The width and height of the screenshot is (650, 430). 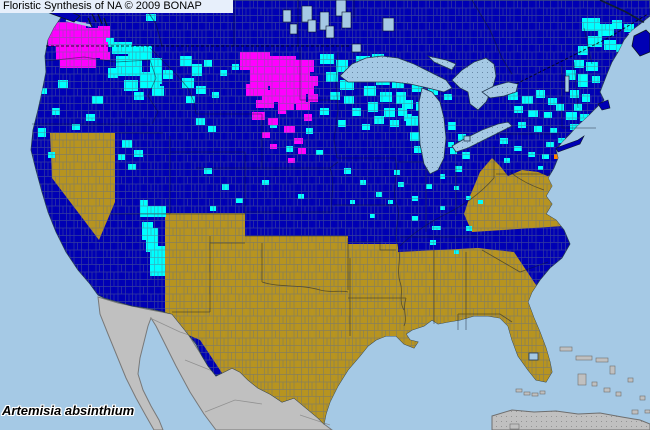 What do you see at coordinates (97, 20) in the screenshot?
I see `puget-sound-inlets` at bounding box center [97, 20].